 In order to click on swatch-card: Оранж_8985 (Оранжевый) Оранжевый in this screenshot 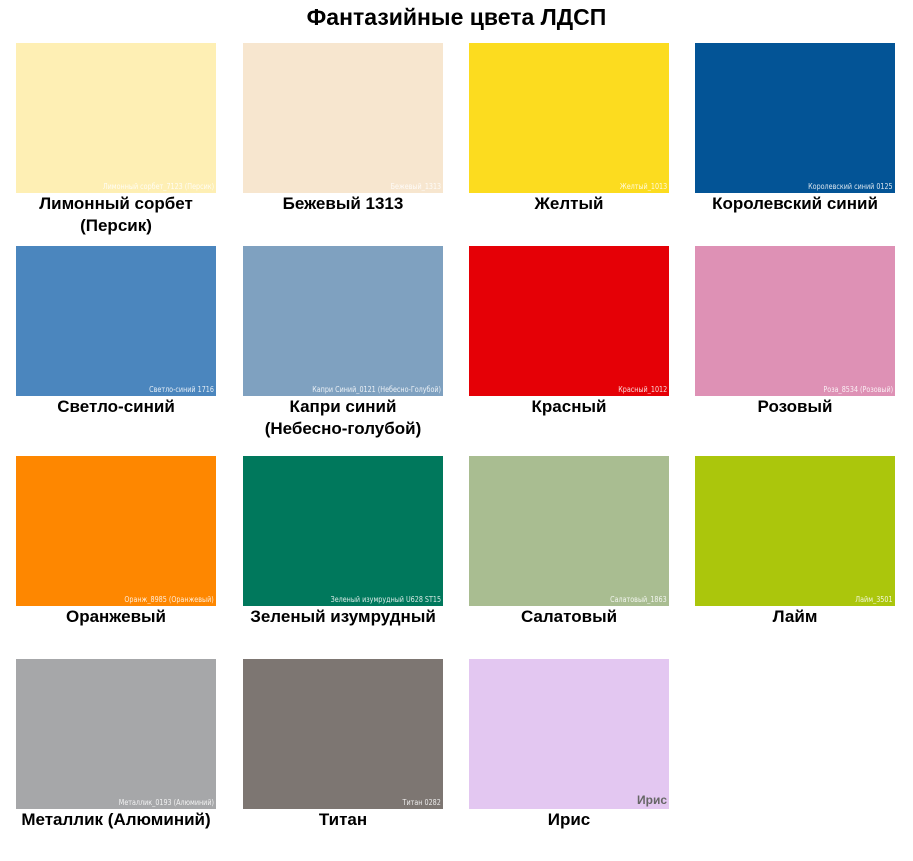, I will do `click(130, 542)`.